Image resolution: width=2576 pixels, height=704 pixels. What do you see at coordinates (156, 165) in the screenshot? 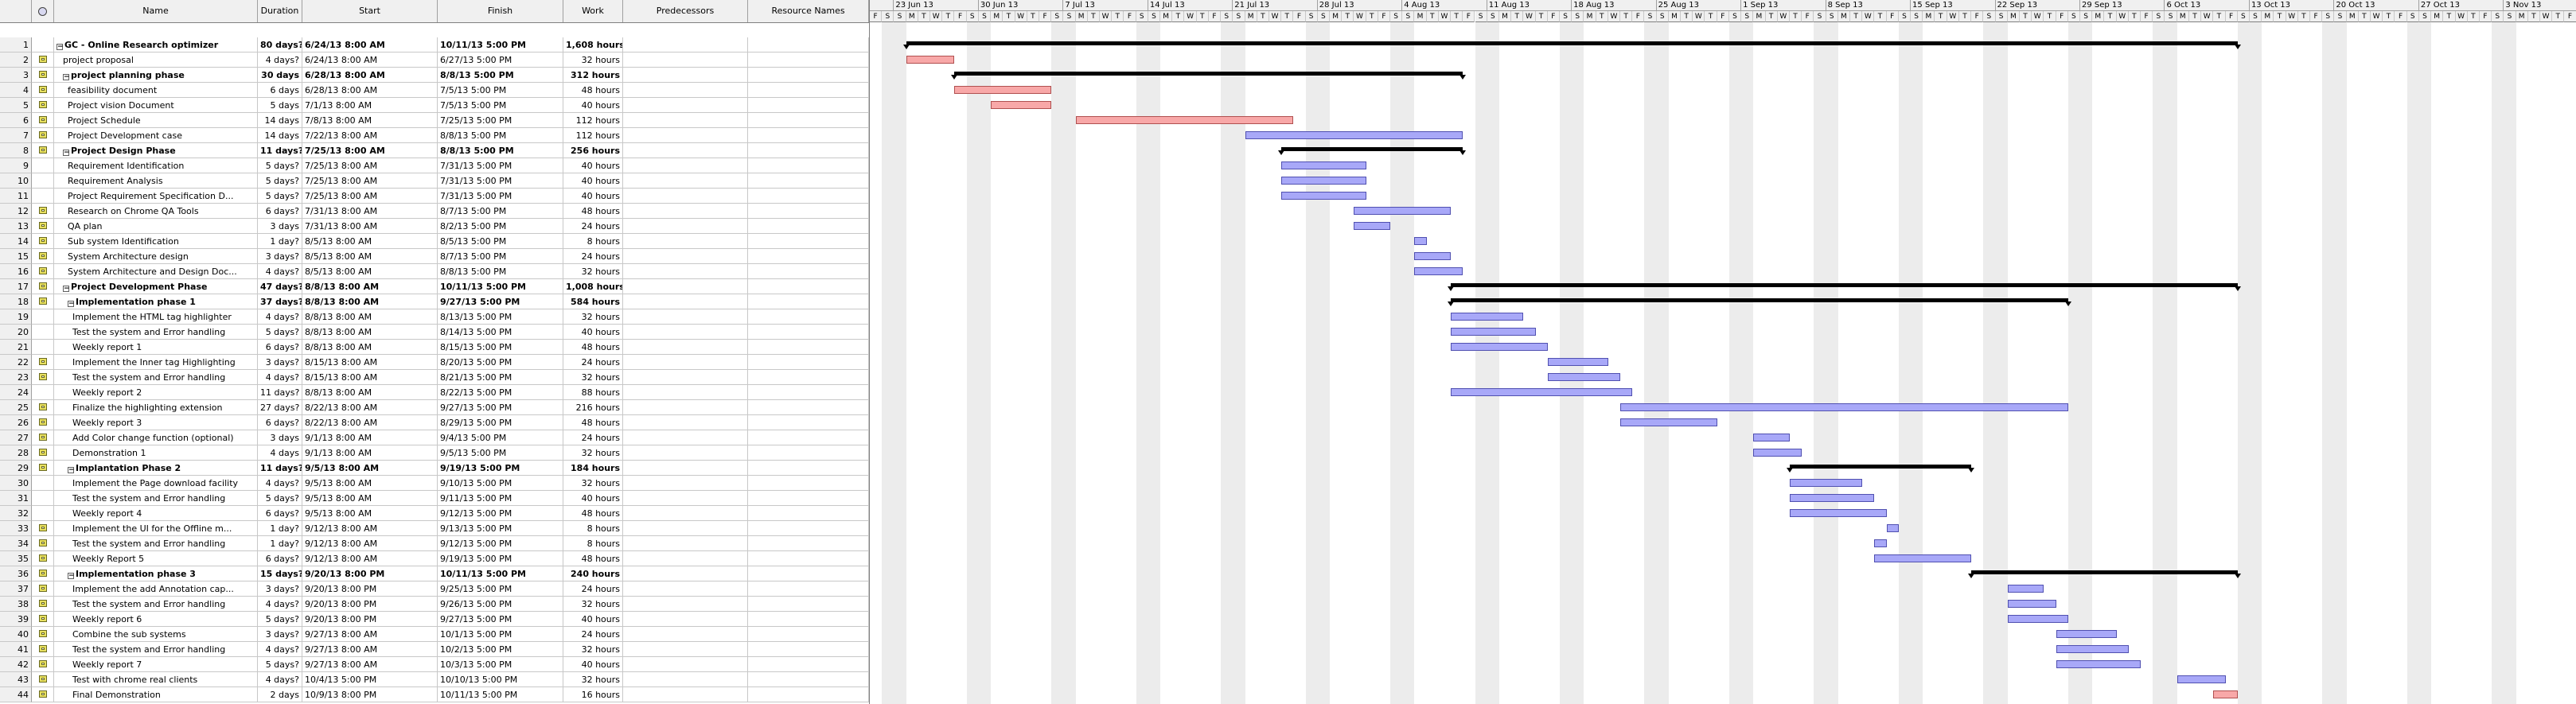
I see `task-name-cell: Requirement Identification` at bounding box center [156, 165].